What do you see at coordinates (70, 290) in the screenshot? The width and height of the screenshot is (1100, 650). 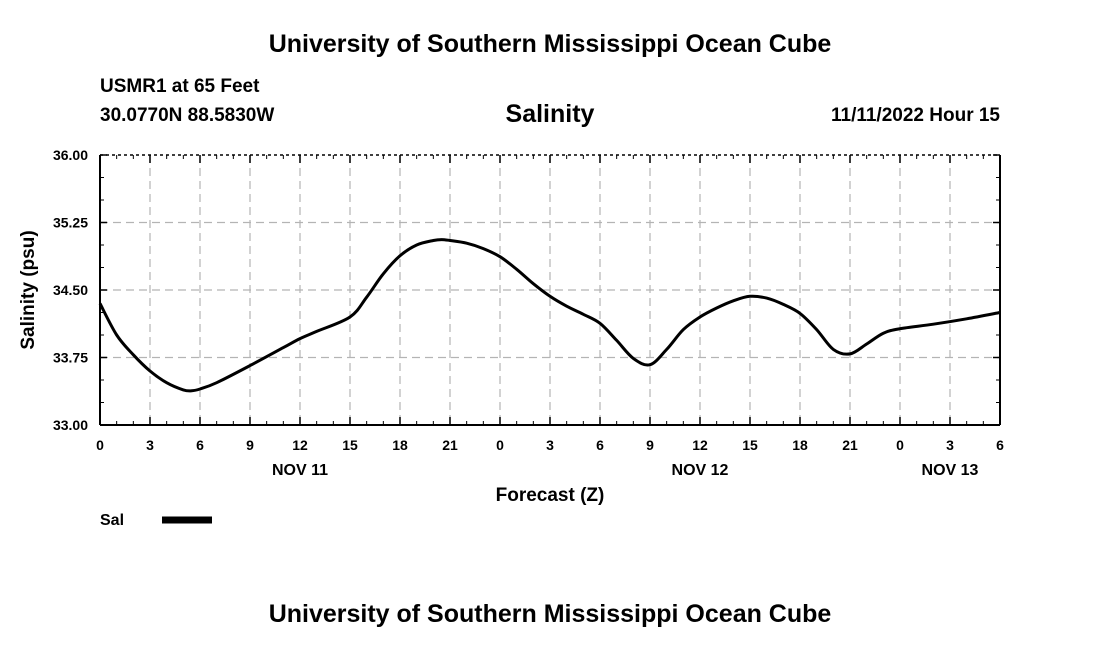 I see `y-tick-label: 34.50` at bounding box center [70, 290].